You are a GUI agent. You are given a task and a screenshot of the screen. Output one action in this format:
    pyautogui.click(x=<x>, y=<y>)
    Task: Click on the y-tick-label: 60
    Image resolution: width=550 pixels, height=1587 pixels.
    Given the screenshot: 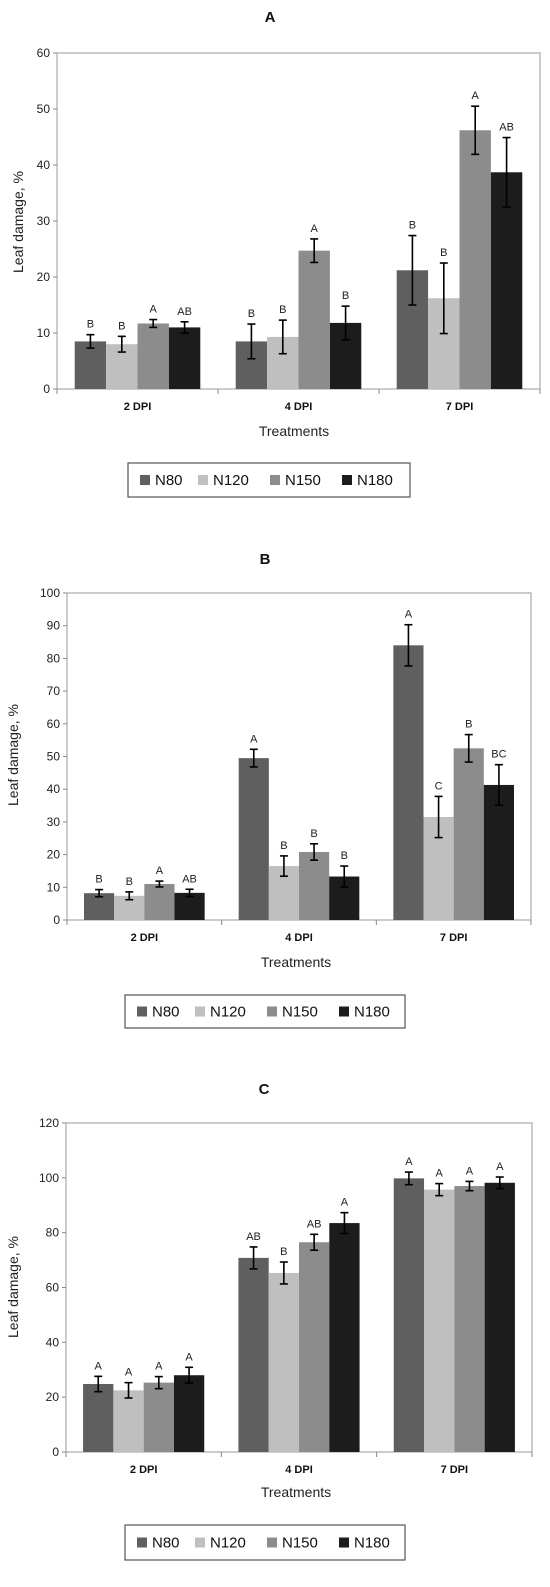 What is the action you would take?
    pyautogui.click(x=54, y=724)
    